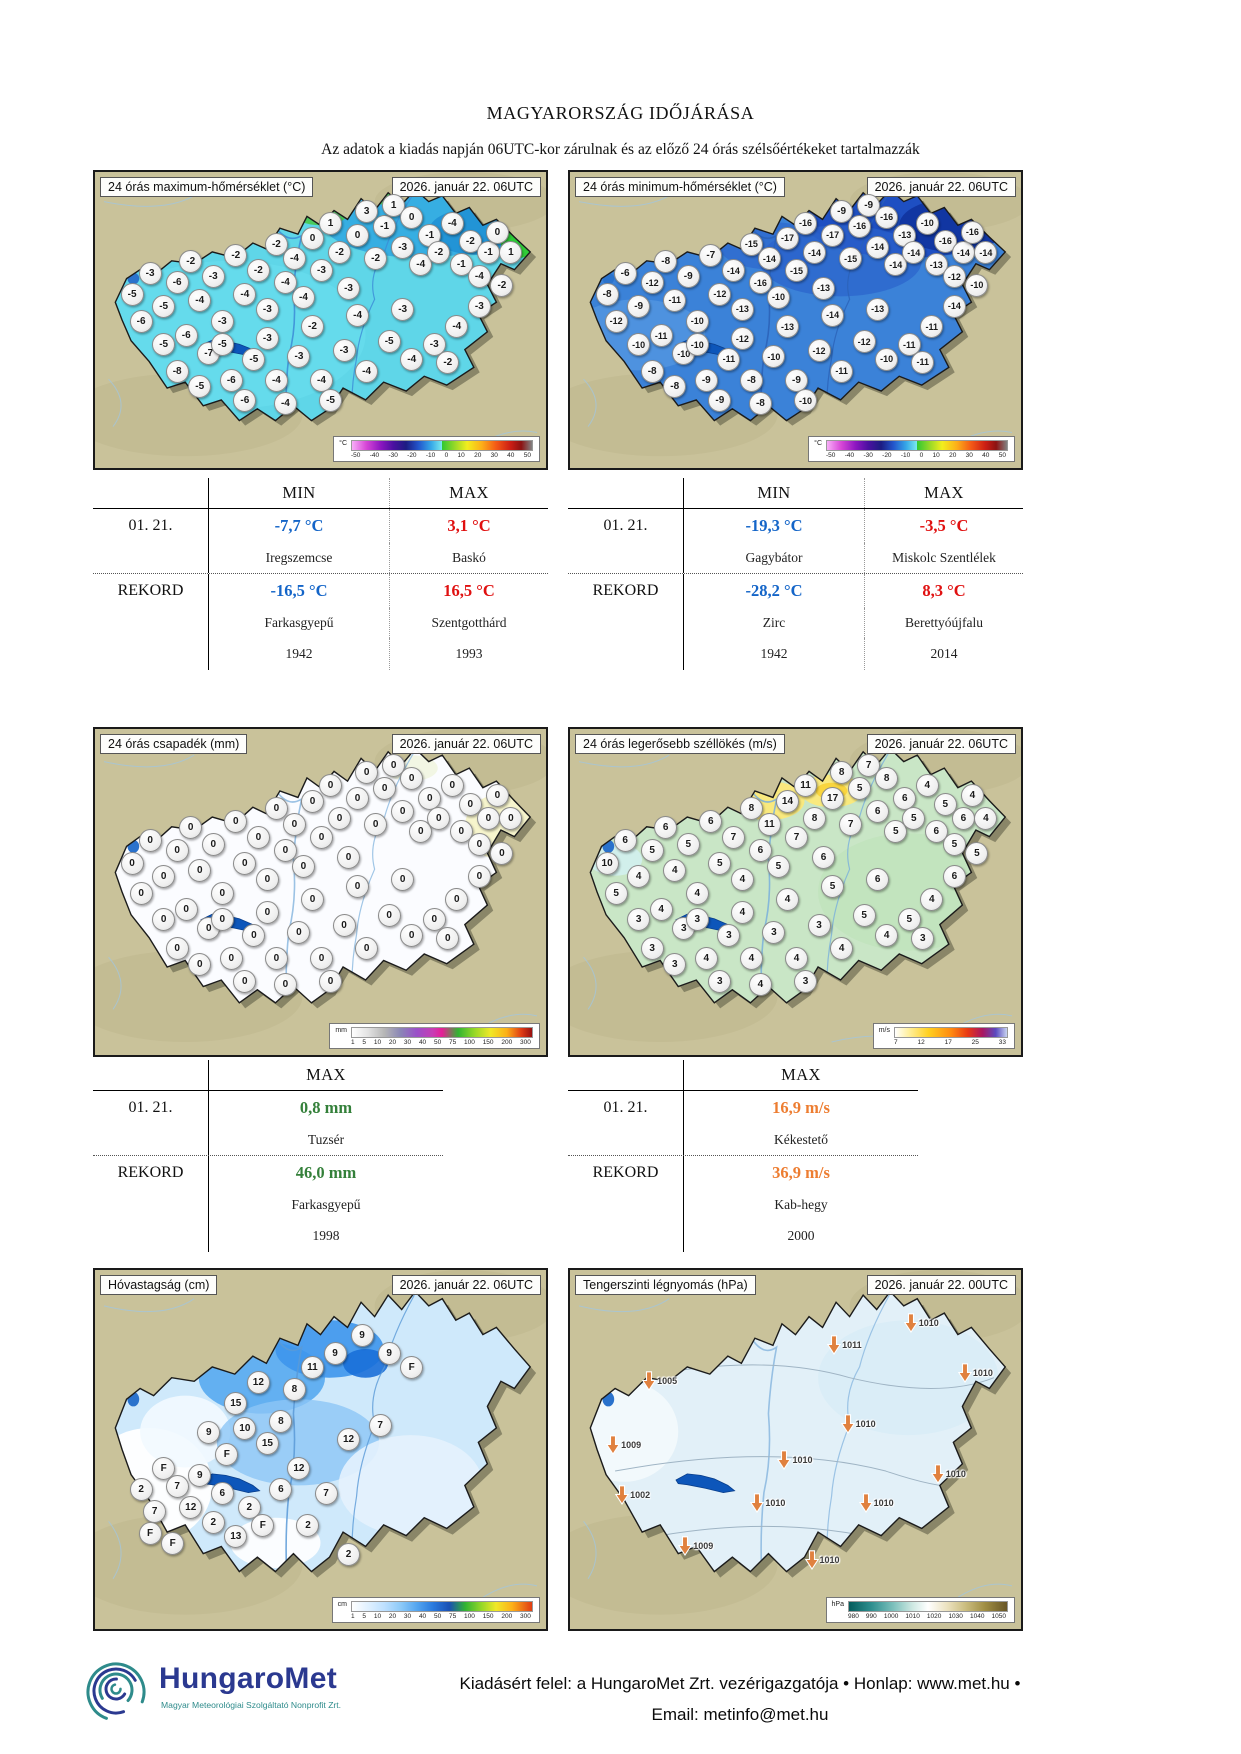 Image resolution: width=1241 pixels, height=1754 pixels. I want to click on pressure-tendency-marker: 1002, so click(632, 1495).